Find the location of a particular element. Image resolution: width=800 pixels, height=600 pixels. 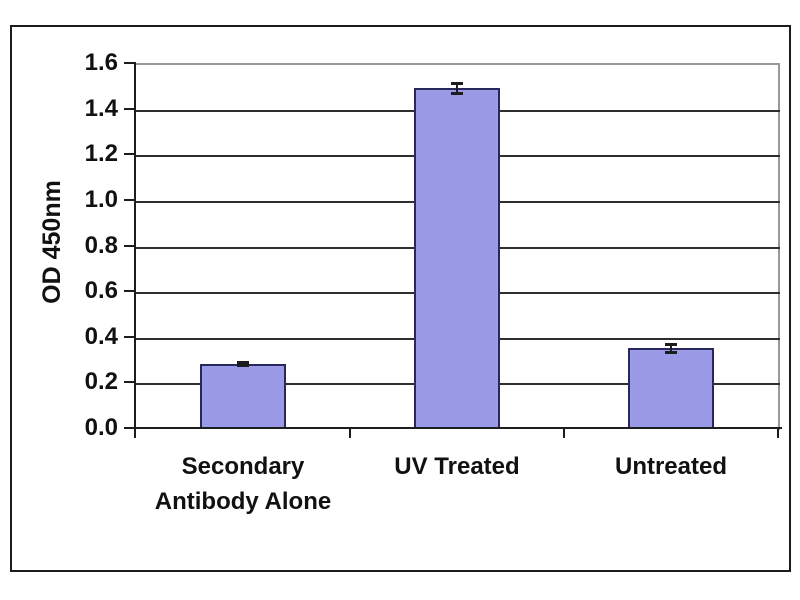

y-tick-label-0.2: 0.2 is located at coordinates (101, 382).